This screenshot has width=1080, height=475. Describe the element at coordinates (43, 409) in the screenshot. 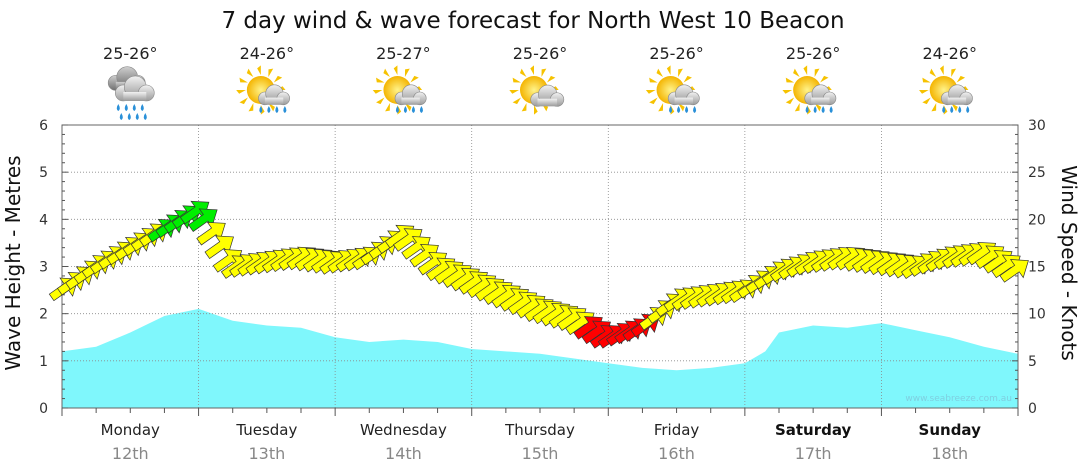

I see `left-tick-label: 0` at that location.